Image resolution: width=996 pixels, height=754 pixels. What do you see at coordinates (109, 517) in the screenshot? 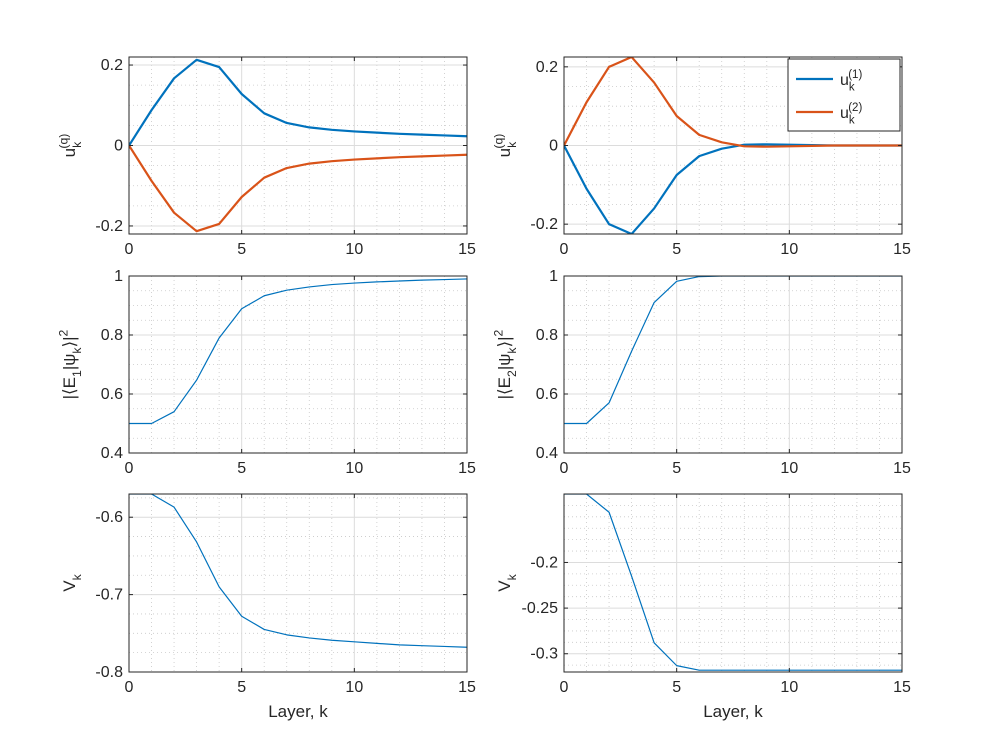
I see `y-tick-label: -0.6` at bounding box center [109, 517].